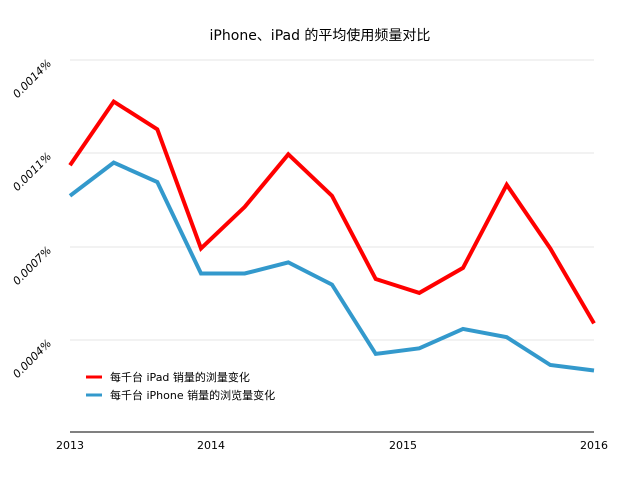 This screenshot has width=640, height=480. I want to click on legend-label-ipad: 每千台 iPad 销量的浏量变化, so click(180, 377).